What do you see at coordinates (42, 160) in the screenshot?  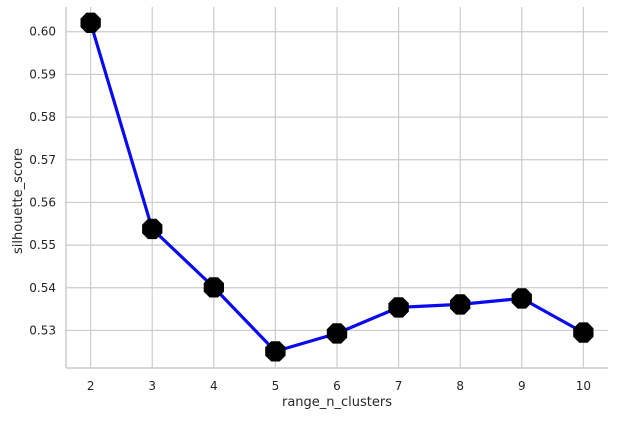 I see `y-tick-label: 0.57` at bounding box center [42, 160].